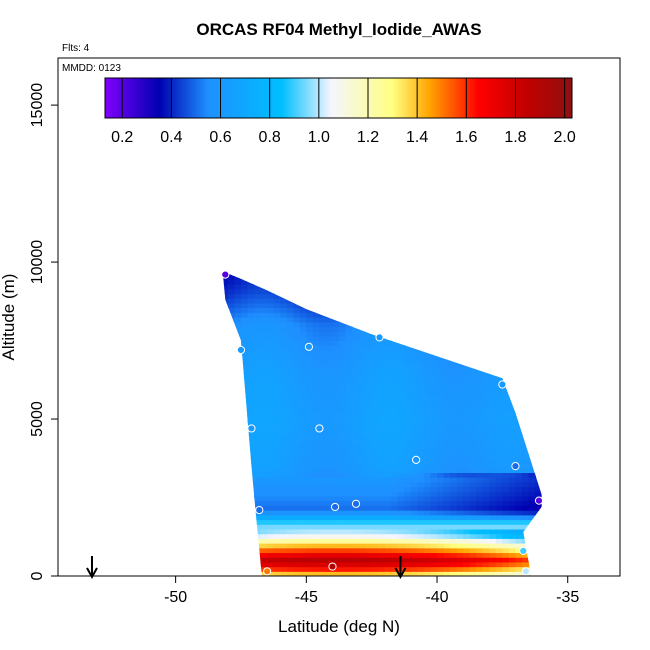 The height and width of the screenshot is (650, 650). Describe the element at coordinates (9, 317) in the screenshot. I see `y-axis-label: Altitude (m)` at that location.